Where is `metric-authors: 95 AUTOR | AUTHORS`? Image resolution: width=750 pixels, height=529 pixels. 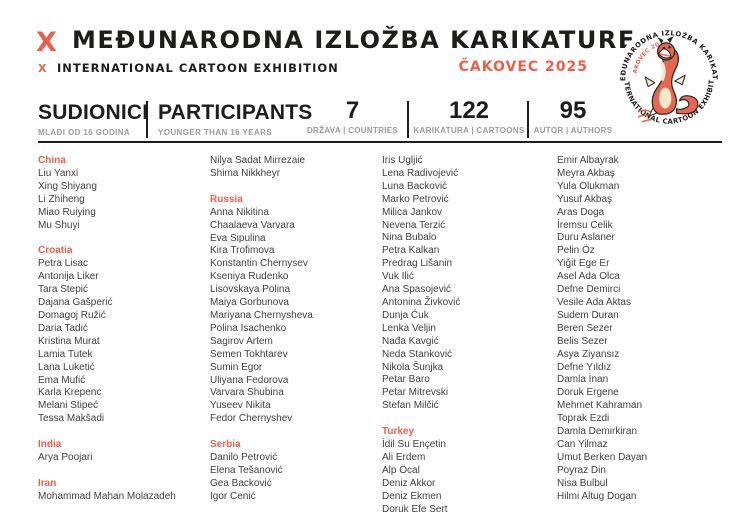
metric-authors: 95 AUTOR | AUTHORS is located at coordinates (573, 116).